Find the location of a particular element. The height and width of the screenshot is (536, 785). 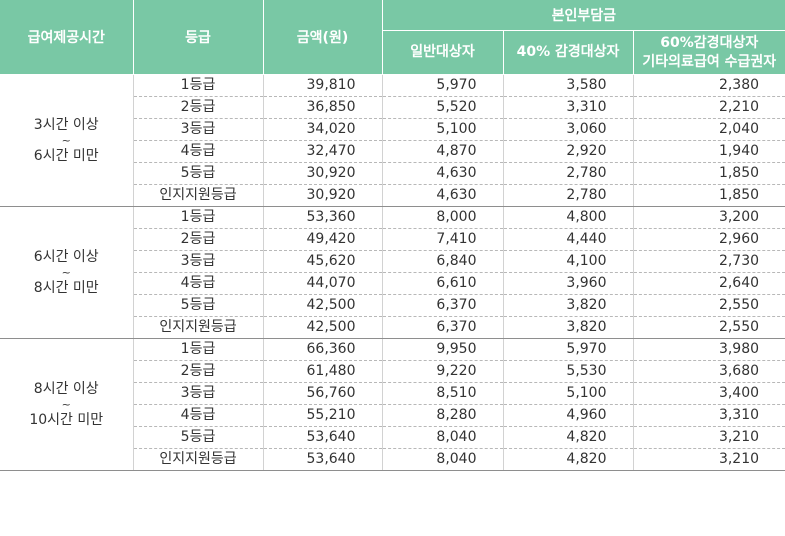

general-copay-cell: 6,610 is located at coordinates (442, 283).